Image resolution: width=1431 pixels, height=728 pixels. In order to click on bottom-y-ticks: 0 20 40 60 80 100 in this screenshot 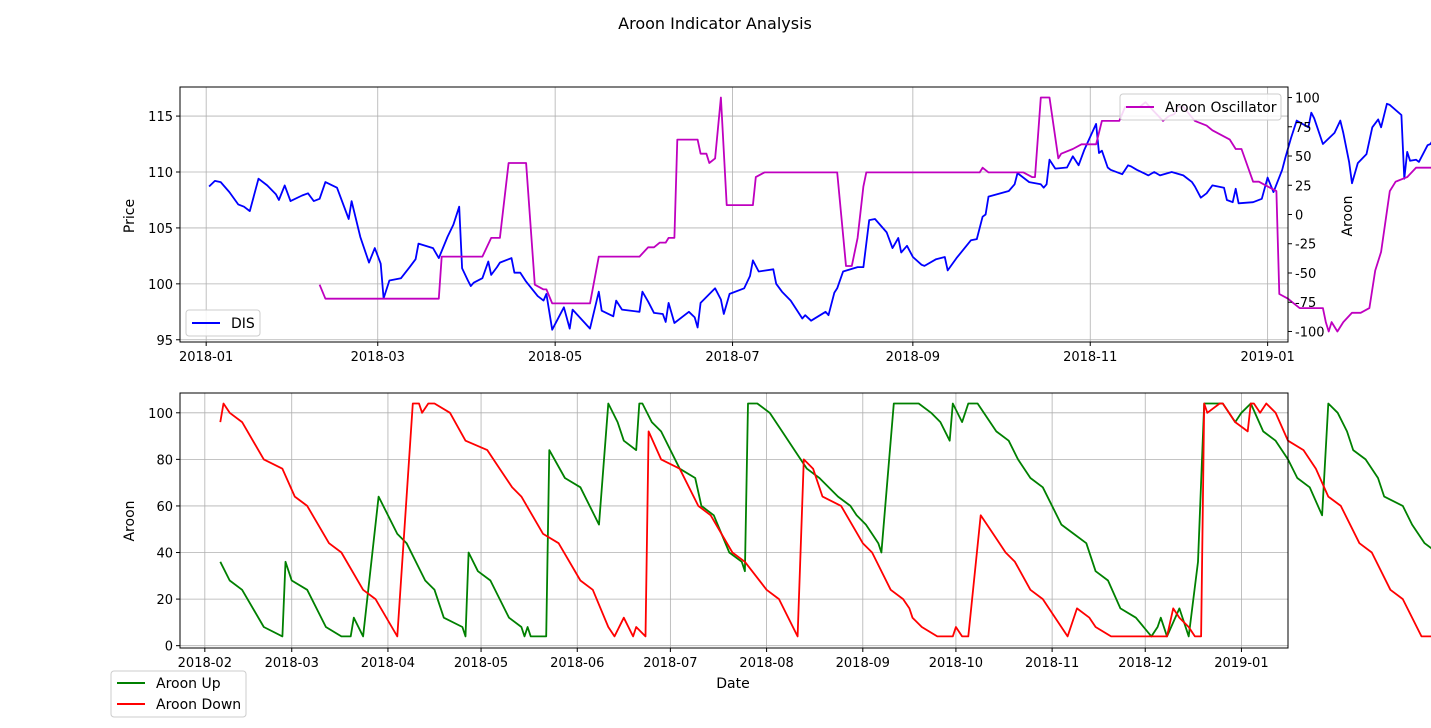, I will do `click(164, 531)`.